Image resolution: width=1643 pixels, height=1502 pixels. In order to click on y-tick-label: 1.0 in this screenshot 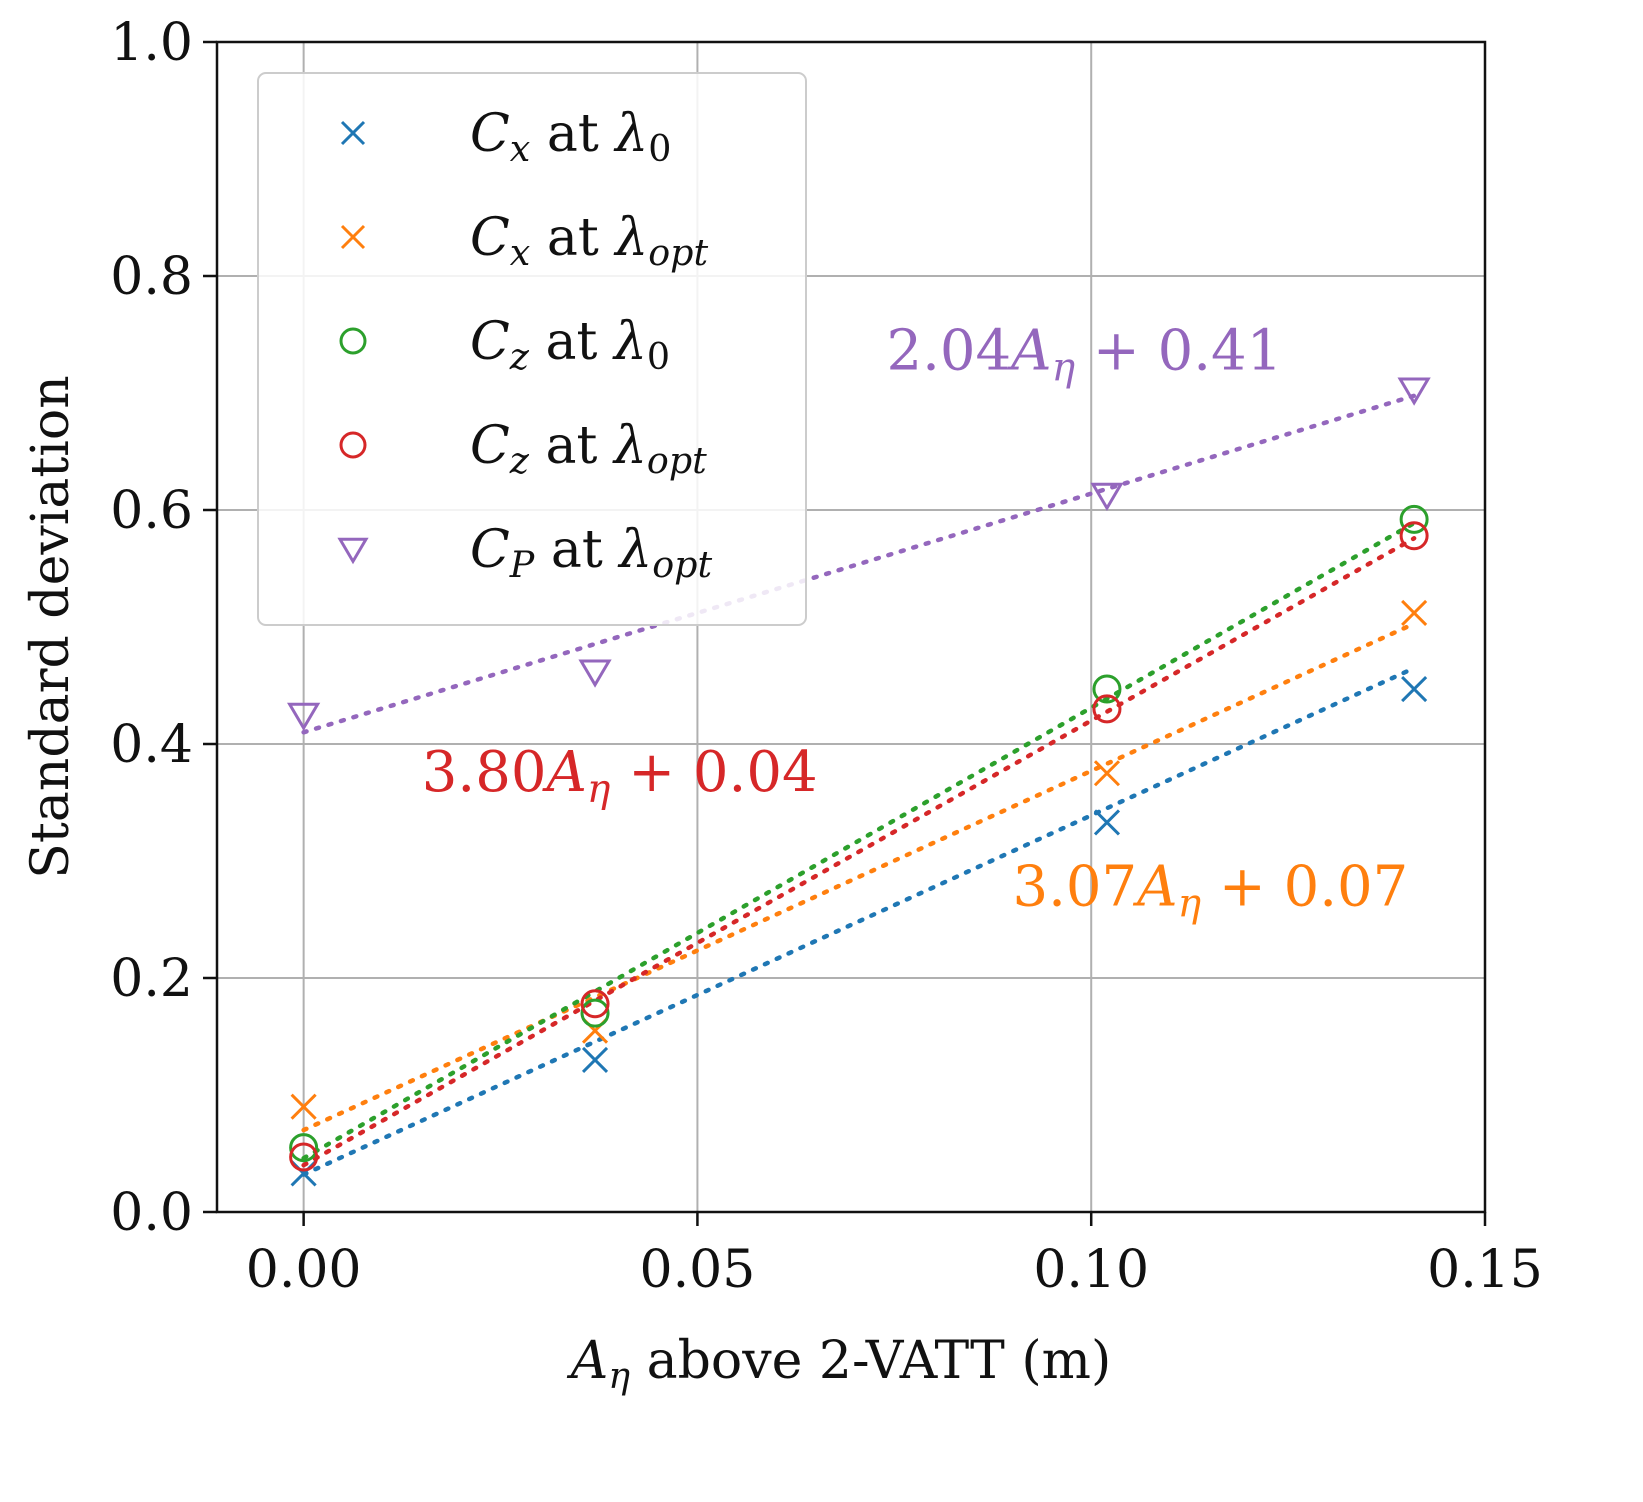, I will do `click(151, 43)`.